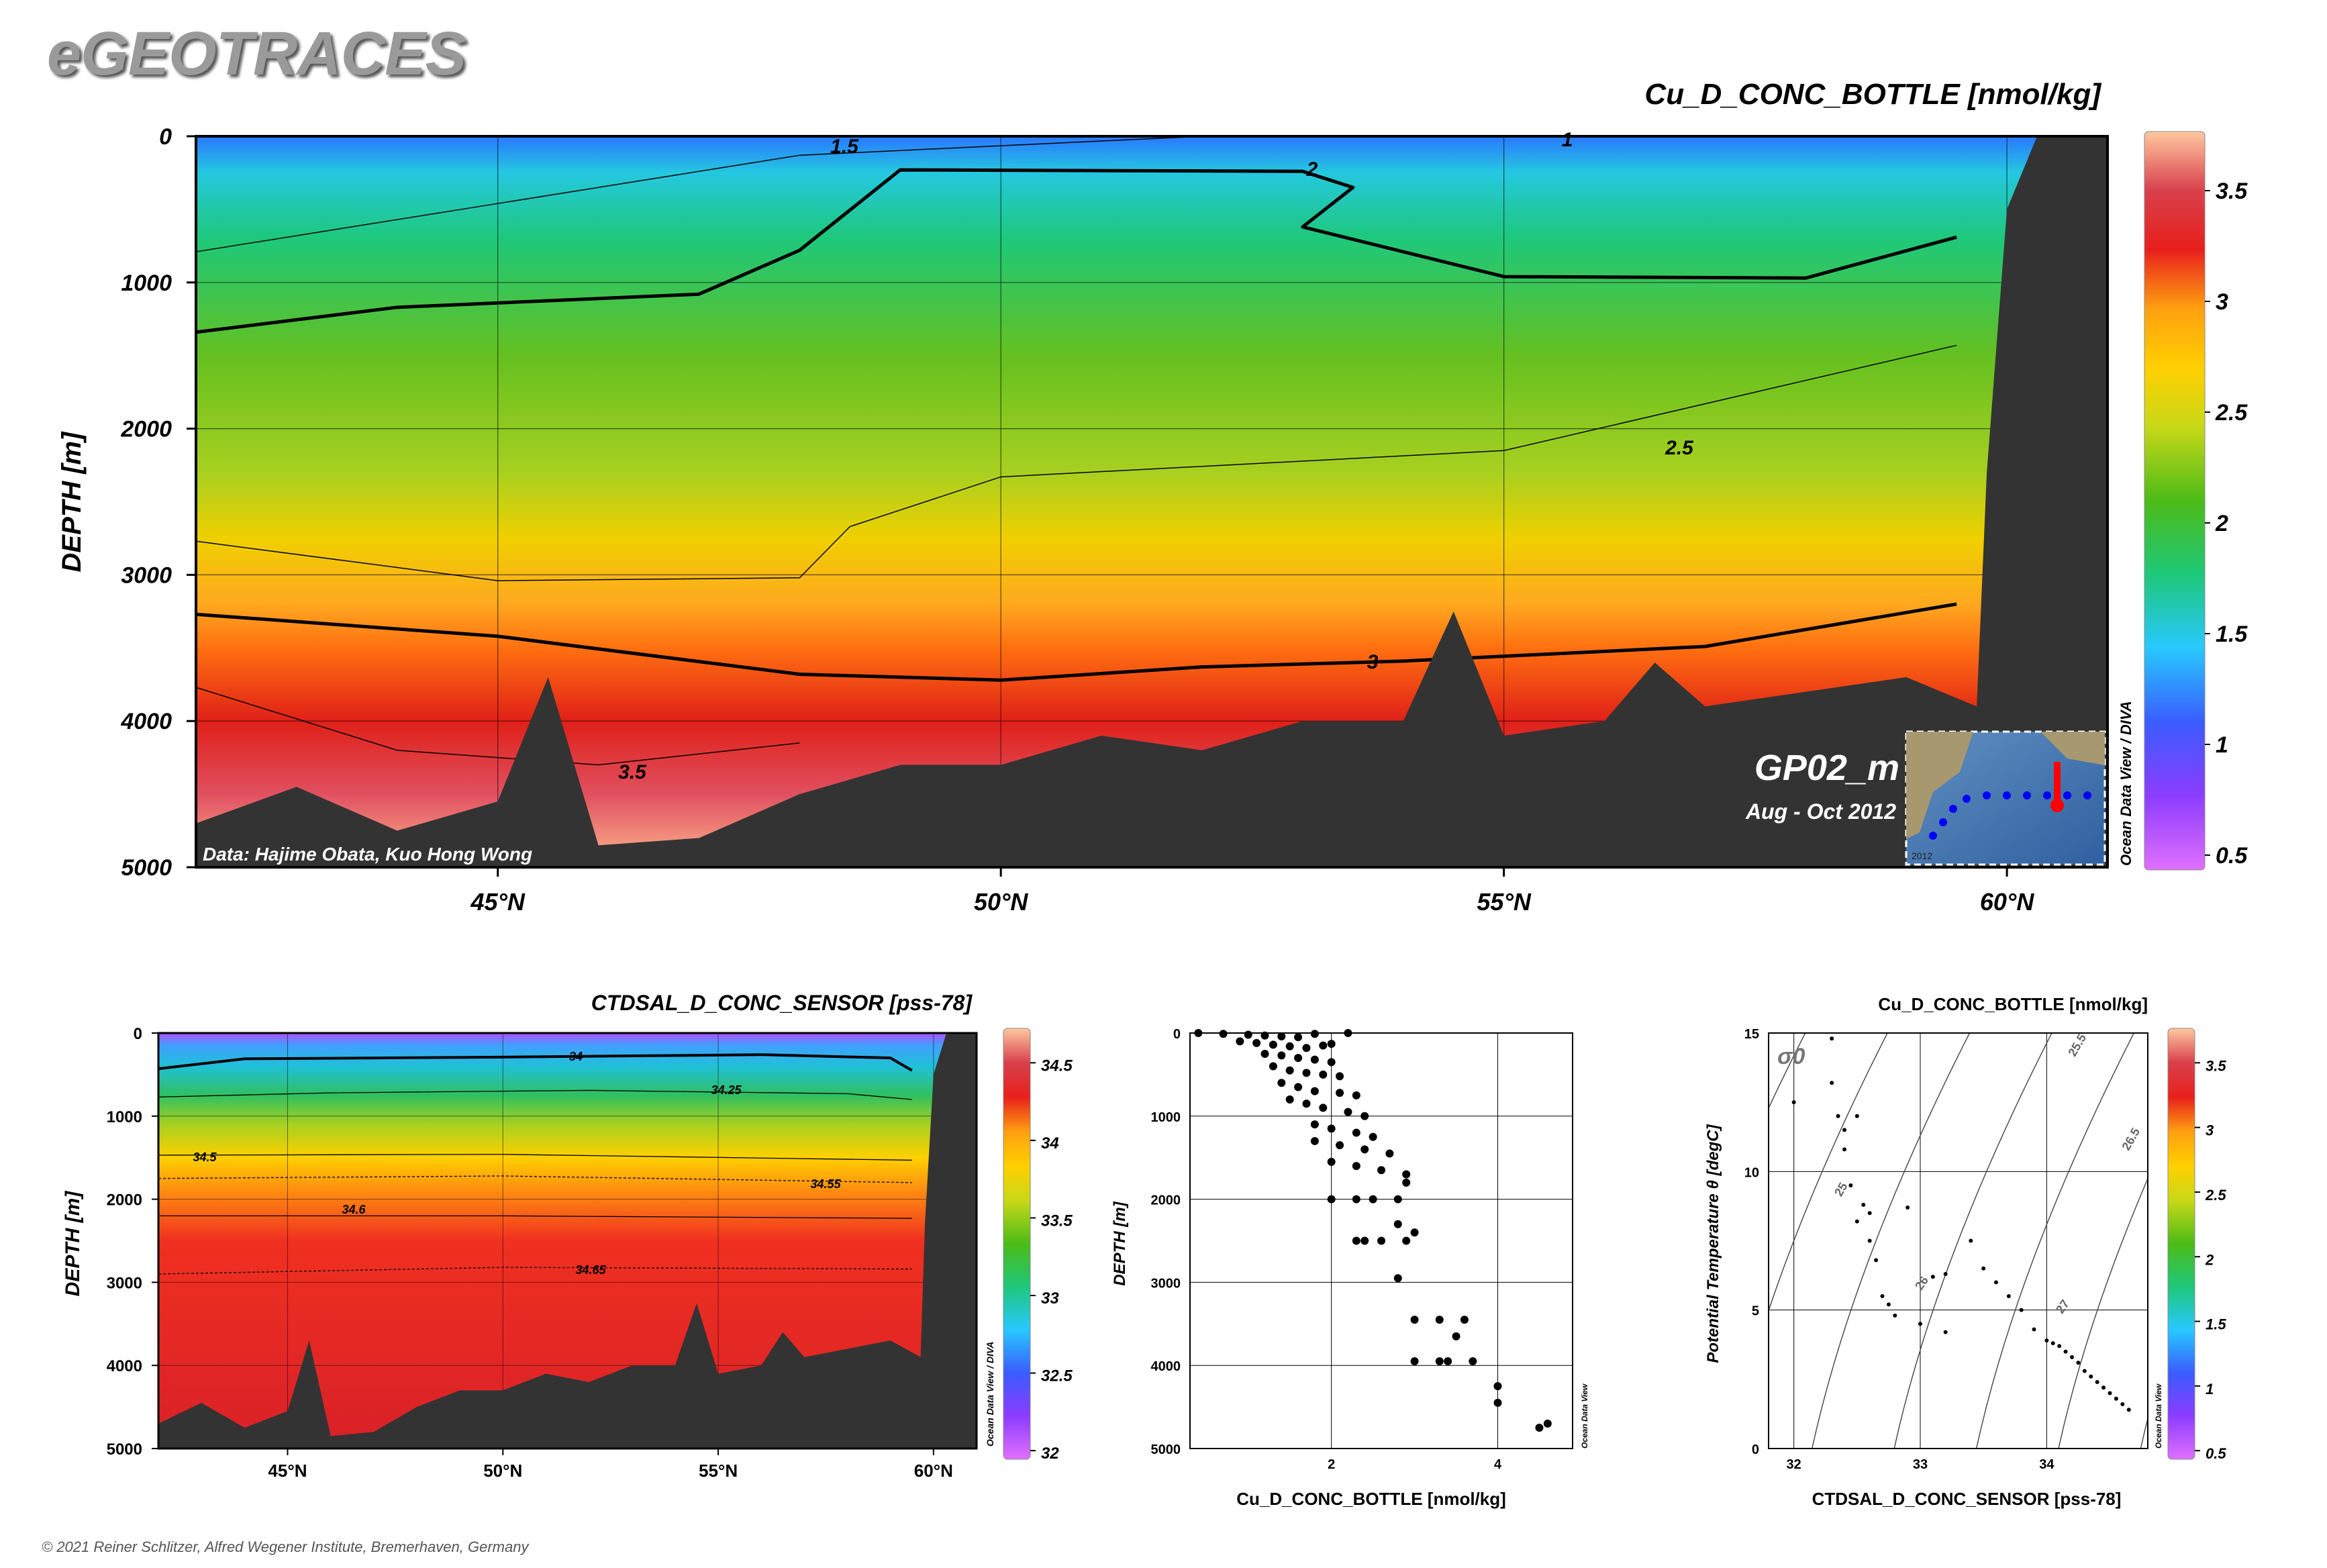  I want to click on map-land-alaska, so click(2072, 749).